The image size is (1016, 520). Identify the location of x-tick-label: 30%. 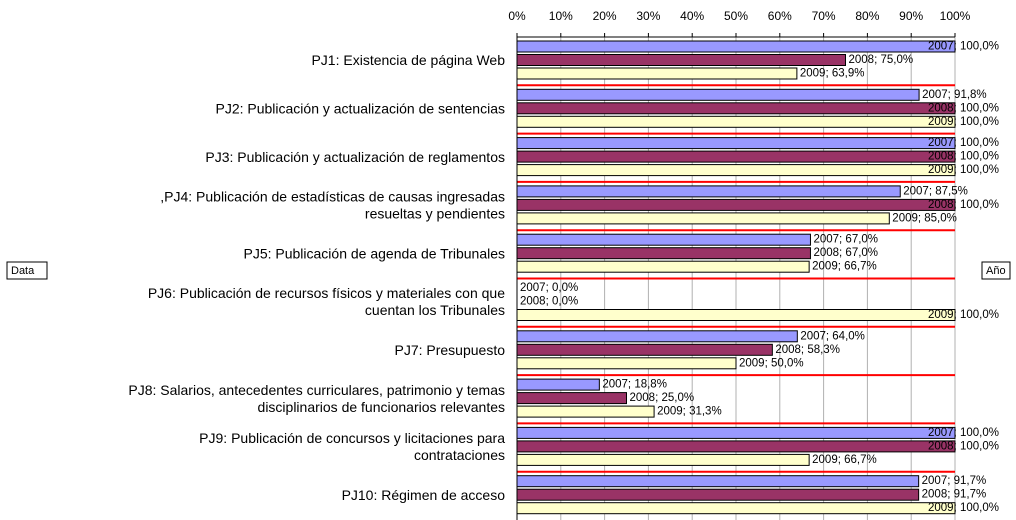
(648, 16).